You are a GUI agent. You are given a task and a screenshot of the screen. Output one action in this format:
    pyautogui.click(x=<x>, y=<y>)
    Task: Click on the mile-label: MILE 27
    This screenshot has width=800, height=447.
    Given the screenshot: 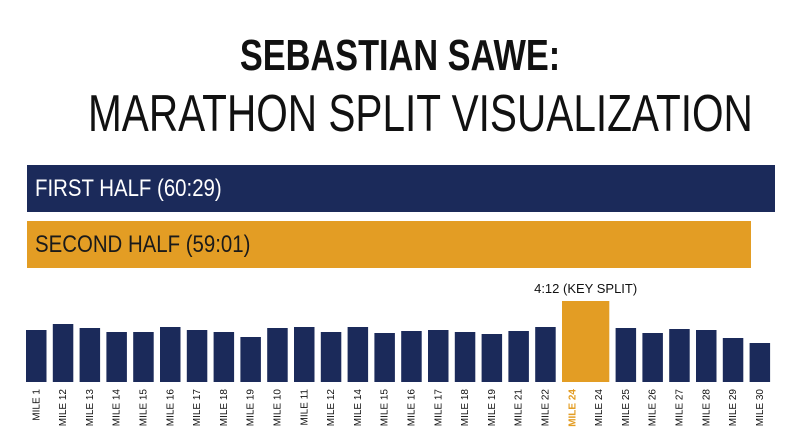 What is the action you would take?
    pyautogui.click(x=679, y=408)
    